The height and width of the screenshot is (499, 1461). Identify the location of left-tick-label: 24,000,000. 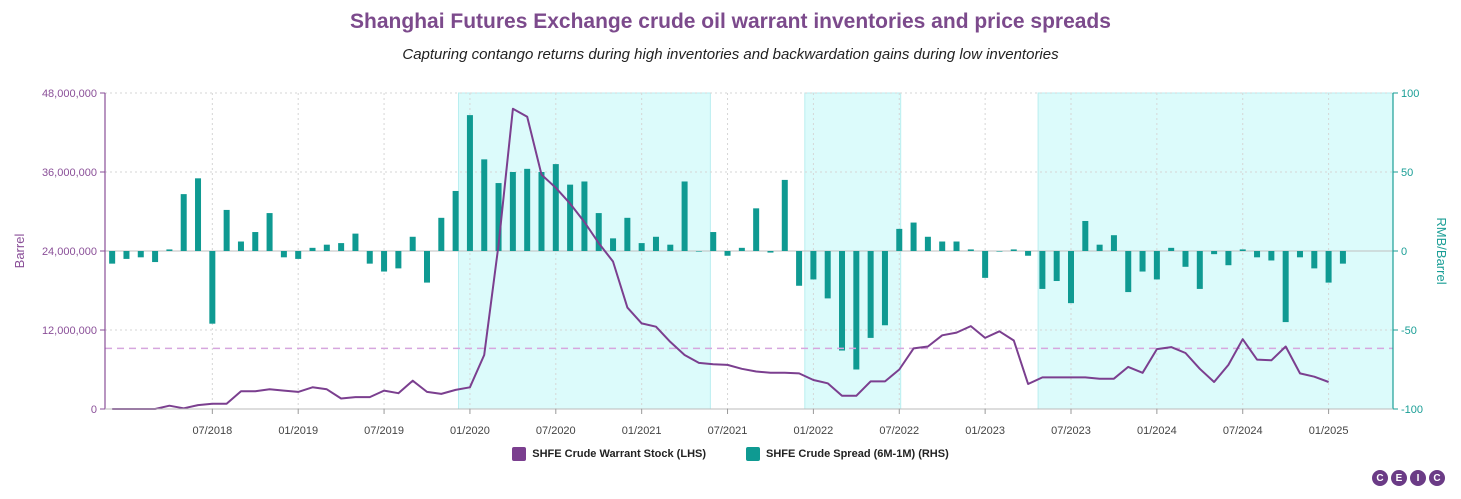
(69, 252).